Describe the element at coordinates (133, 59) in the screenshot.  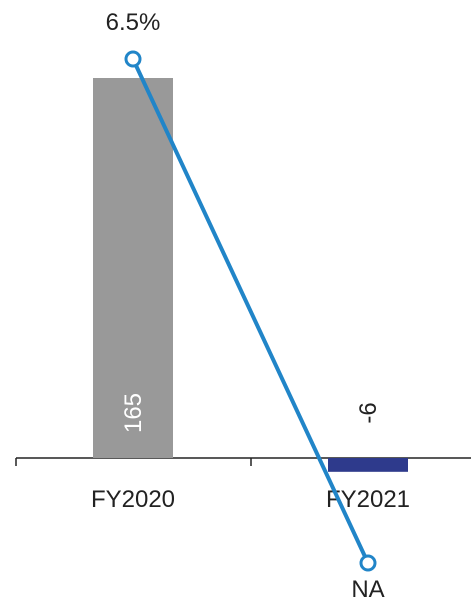
I see `line-point-fy2020` at that location.